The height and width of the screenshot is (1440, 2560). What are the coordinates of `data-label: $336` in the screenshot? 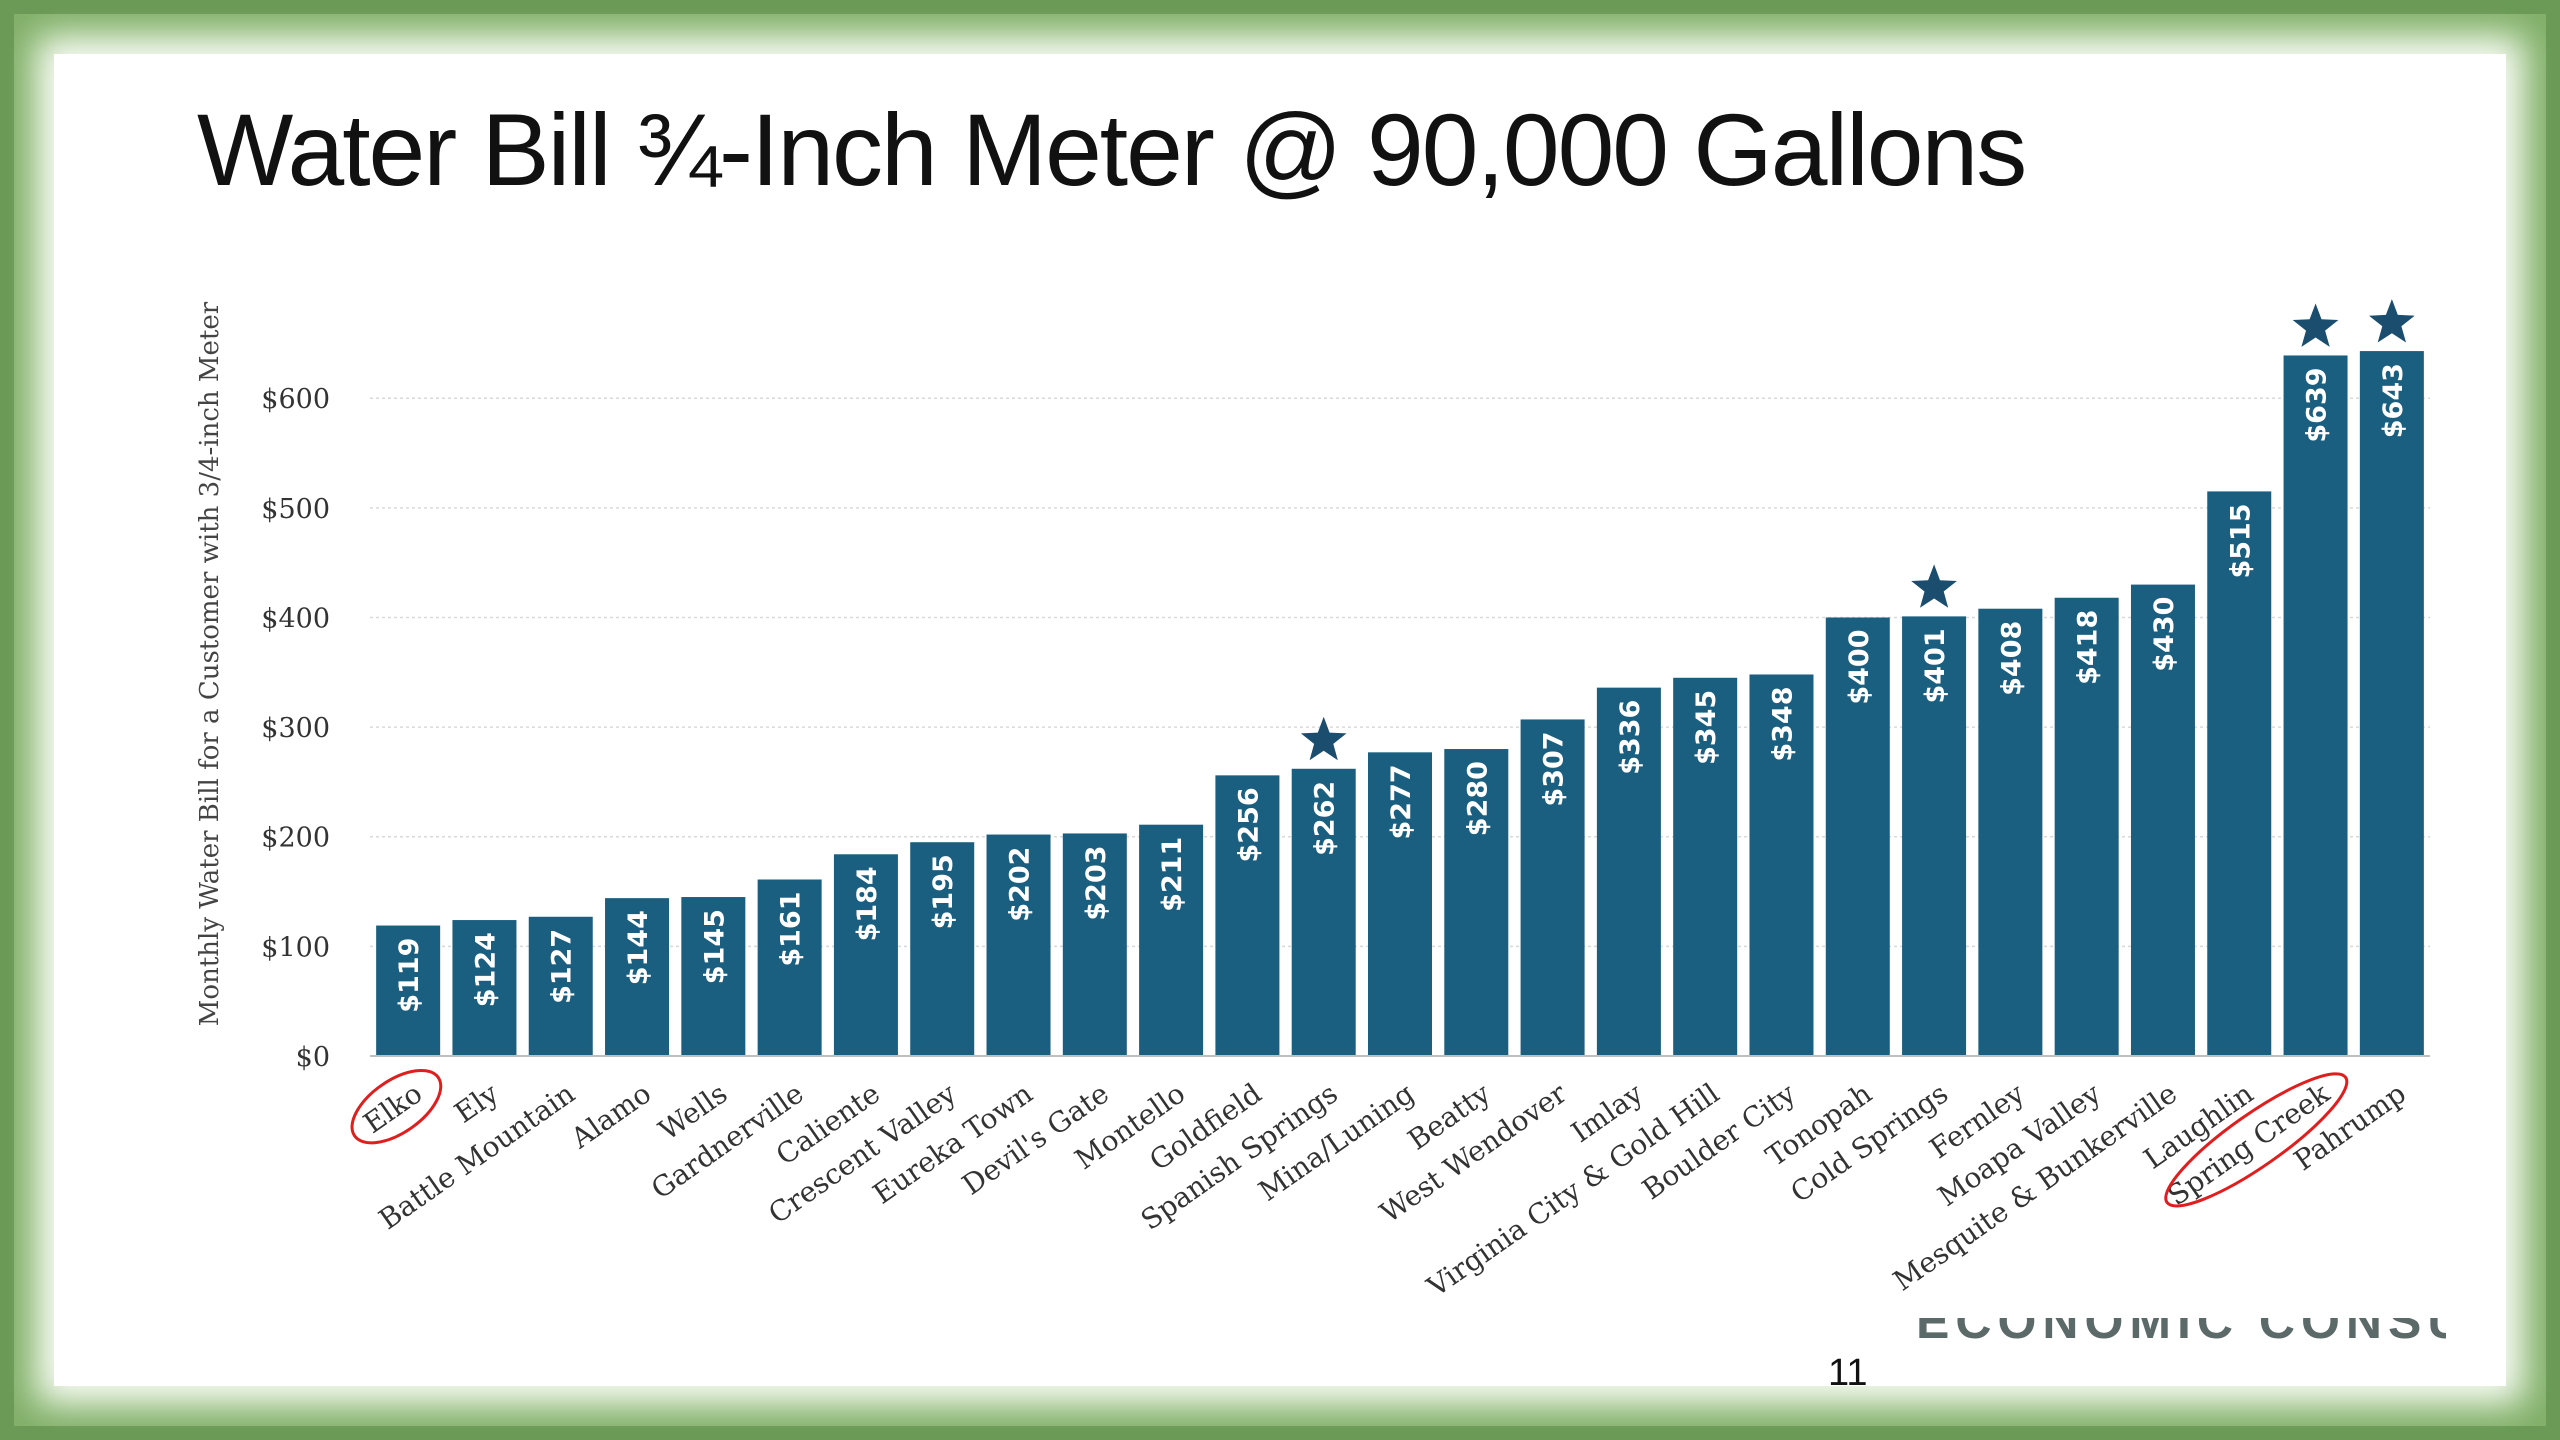 It's located at (1630, 737).